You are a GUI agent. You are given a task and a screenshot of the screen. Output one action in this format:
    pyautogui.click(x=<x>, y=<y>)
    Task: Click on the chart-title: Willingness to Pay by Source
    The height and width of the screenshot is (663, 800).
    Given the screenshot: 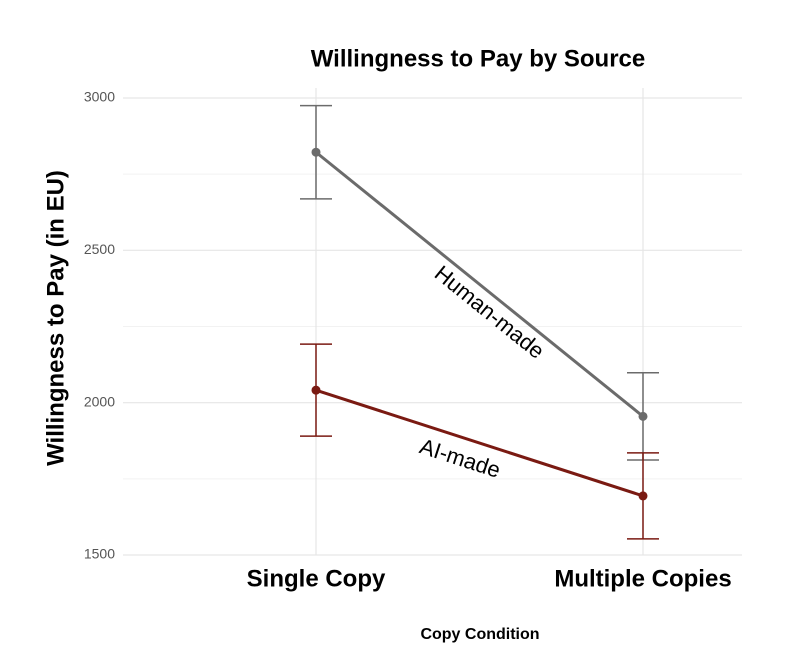 What is the action you would take?
    pyautogui.click(x=478, y=58)
    